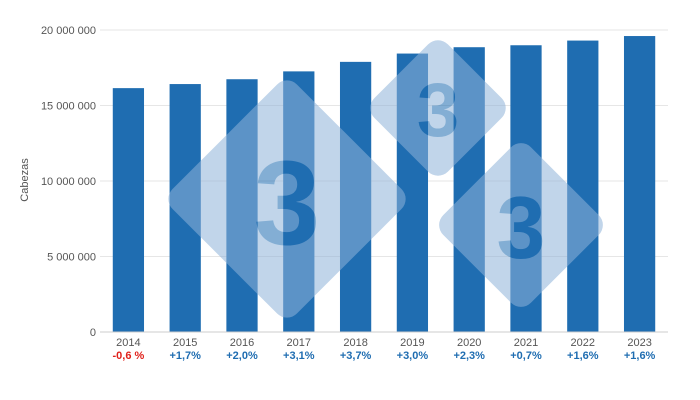 This screenshot has height=400, width=700. Describe the element at coordinates (413, 356) in the screenshot. I see `change-label: +3,0%` at that location.